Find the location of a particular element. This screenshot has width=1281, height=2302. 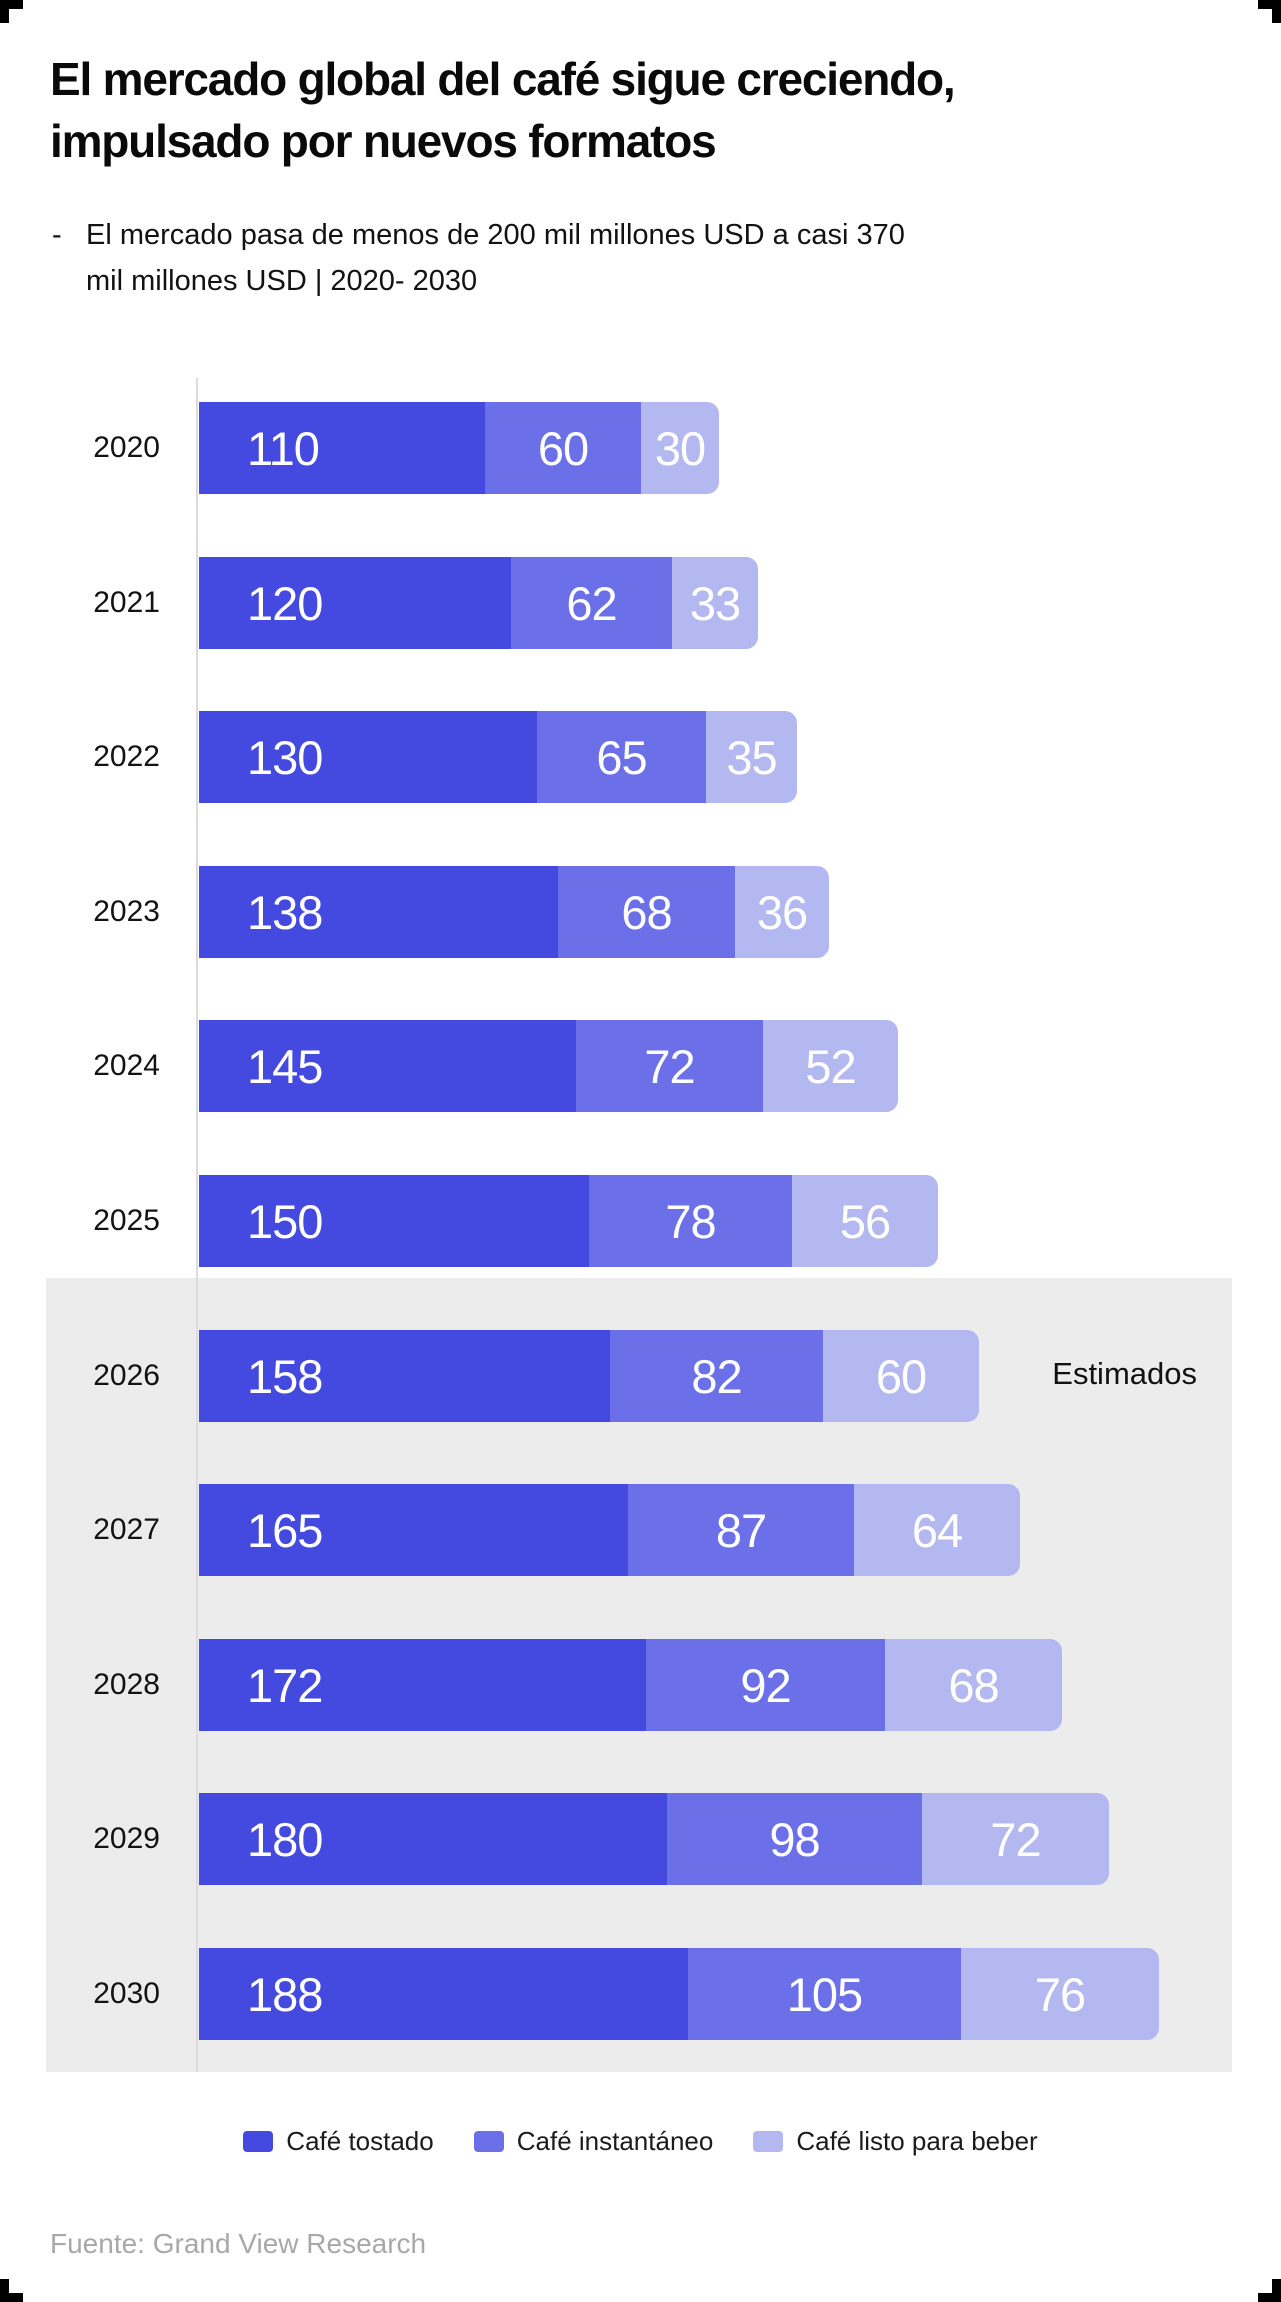

bar-segment-2029-1: 98 is located at coordinates (794, 1839).